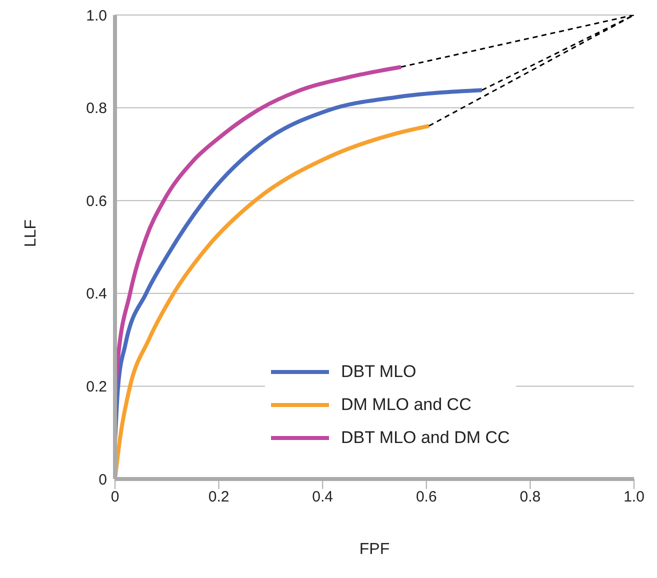 The height and width of the screenshot is (578, 657). Describe the element at coordinates (96, 15) in the screenshot. I see `y-tick-label: 1.0` at that location.